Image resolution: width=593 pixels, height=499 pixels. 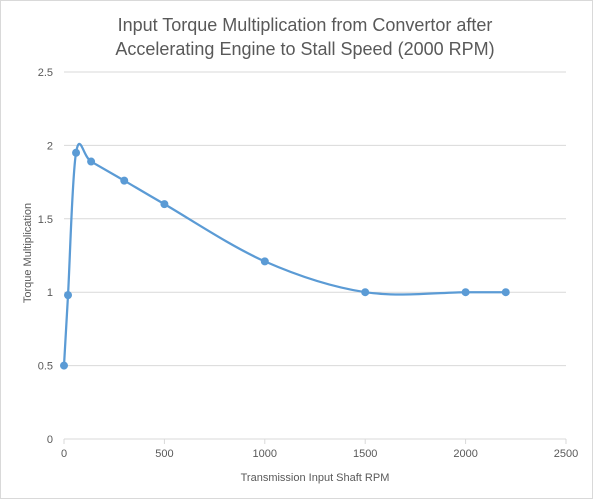 I want to click on y-tick-label: 0, so click(x=50, y=440).